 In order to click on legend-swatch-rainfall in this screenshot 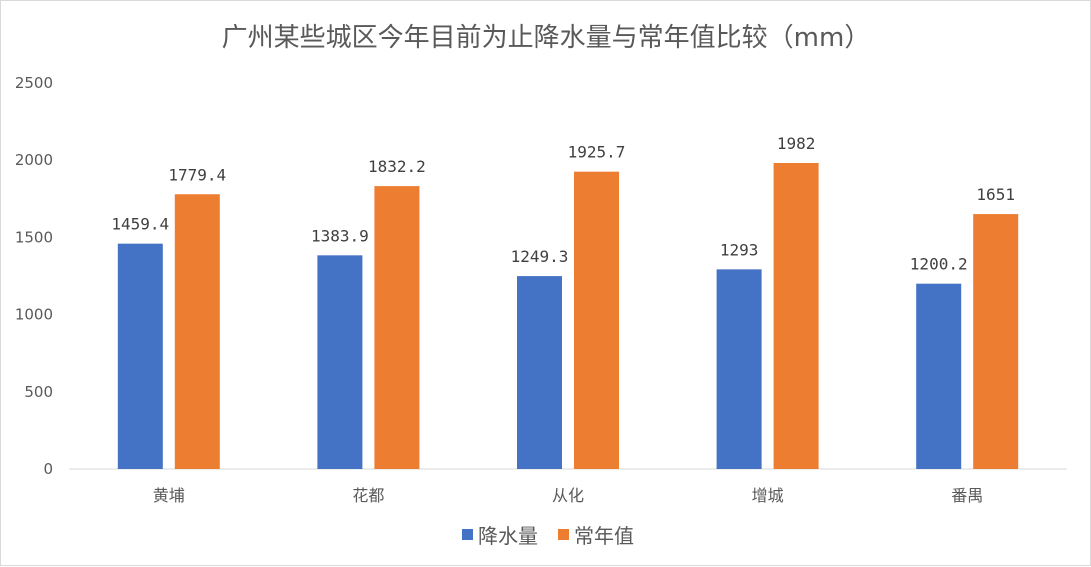, I will do `click(467, 534)`.